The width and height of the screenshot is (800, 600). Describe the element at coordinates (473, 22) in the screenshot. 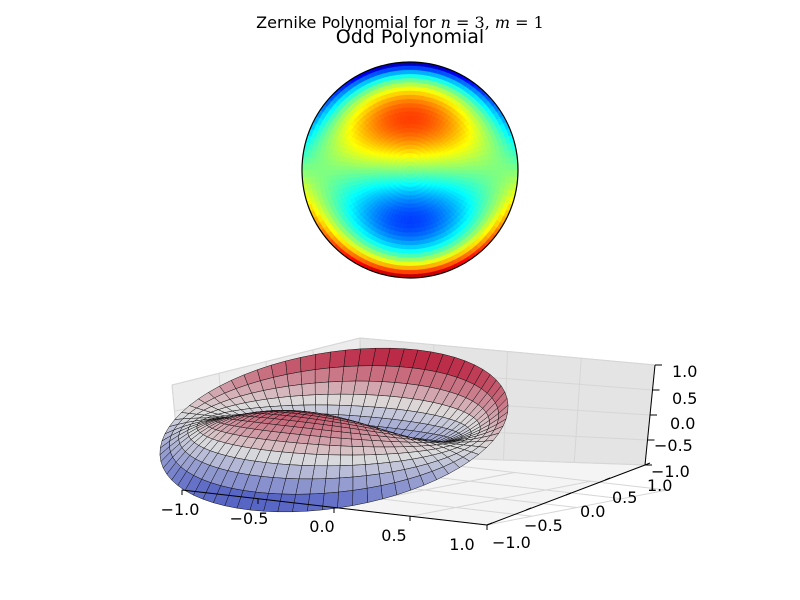

I see `suptitle-eq1: = 3,` at that location.